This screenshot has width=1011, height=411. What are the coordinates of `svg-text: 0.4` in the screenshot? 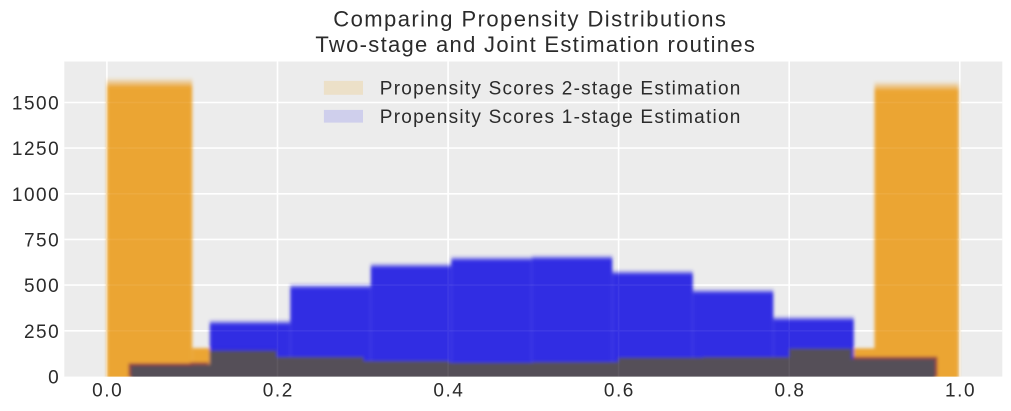 It's located at (448, 391).